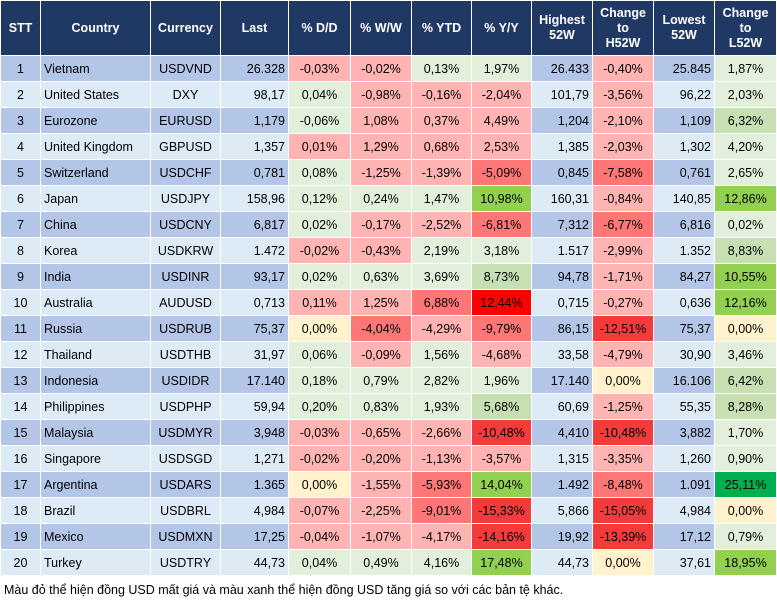 The height and width of the screenshot is (602, 777). What do you see at coordinates (745, 380) in the screenshot?
I see `cell-change-to-l52w: 6,42%` at bounding box center [745, 380].